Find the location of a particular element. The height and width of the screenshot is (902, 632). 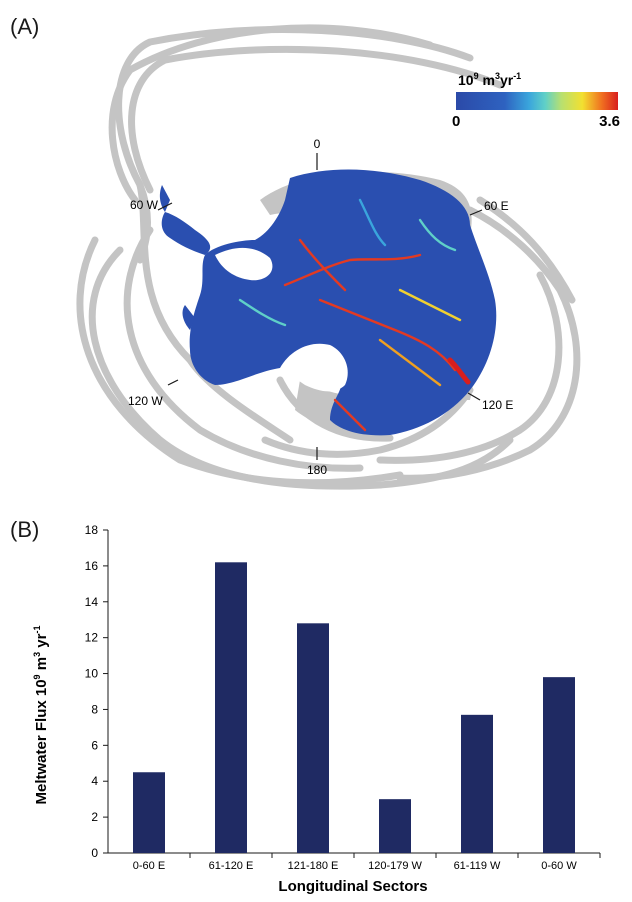

lon-label-120w: 120 W is located at coordinates (145, 401).